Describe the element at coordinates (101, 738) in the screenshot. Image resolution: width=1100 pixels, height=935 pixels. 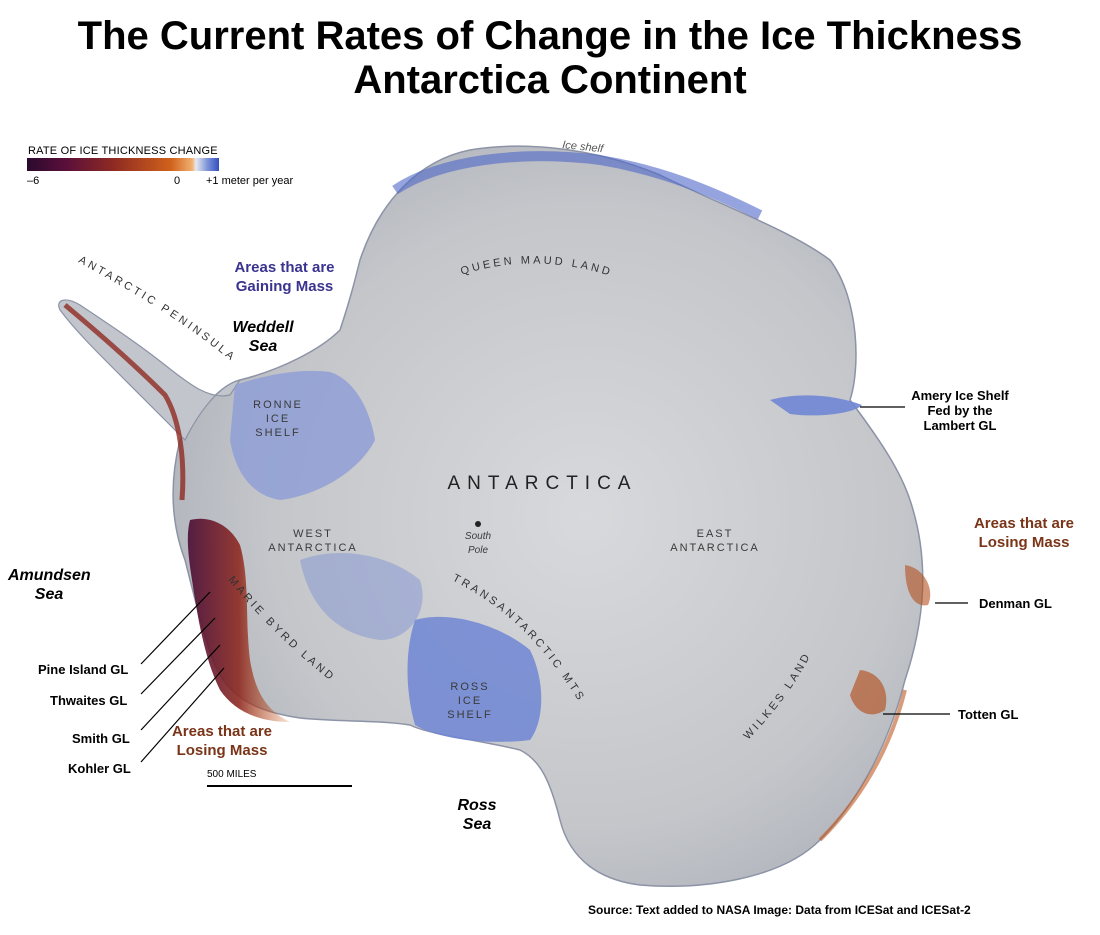
I see `smith-gl-label: Smith GL` at that location.